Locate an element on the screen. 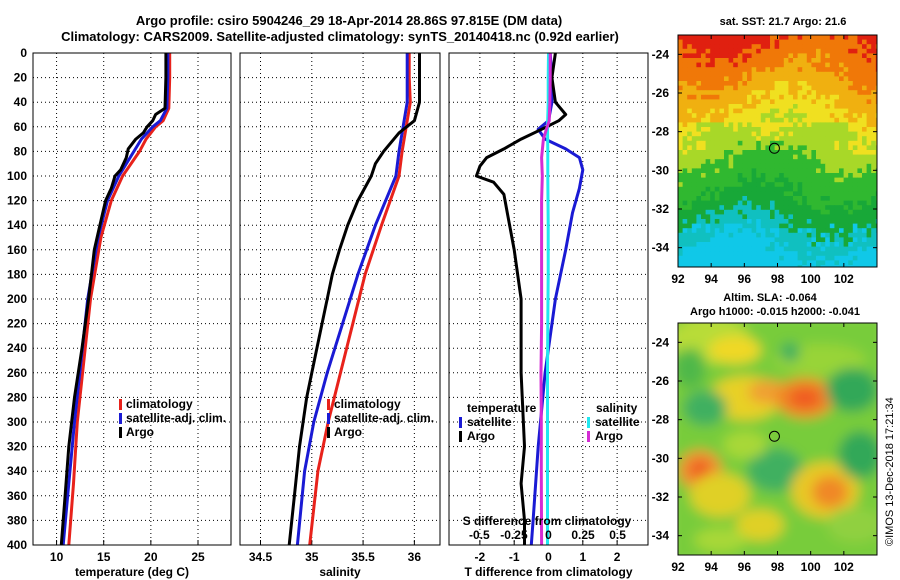 This screenshot has height=580, width=900. sst-map is located at coordinates (777, 151).